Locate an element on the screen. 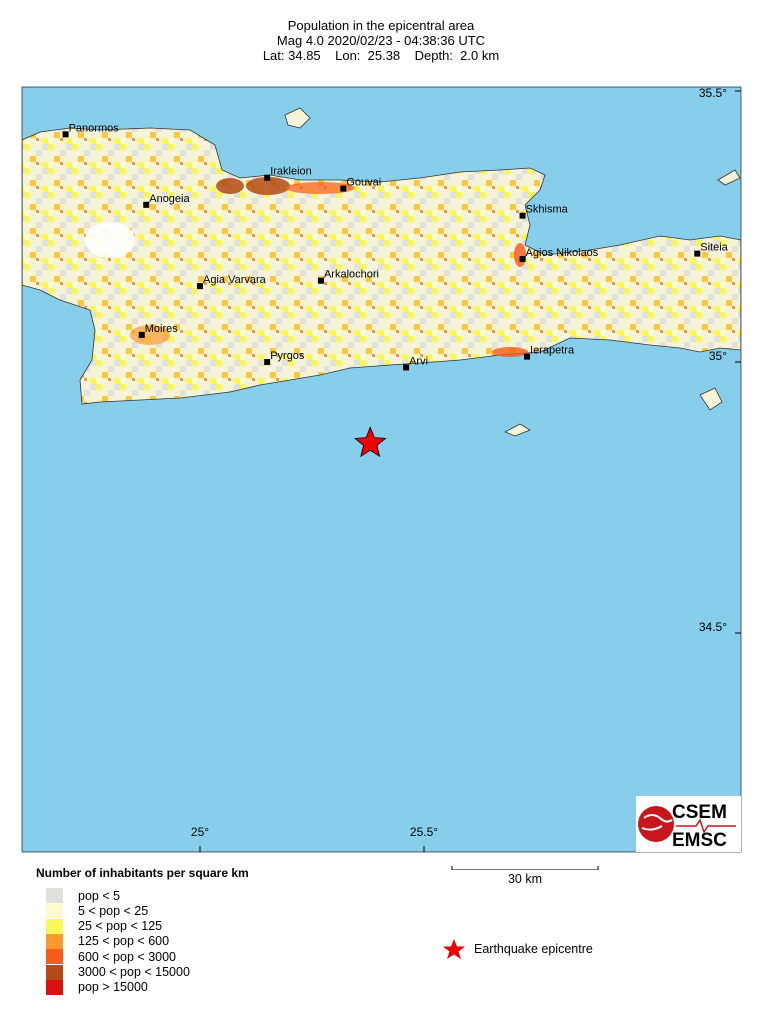 This screenshot has height=1016, width=762. svg-text: EMSC is located at coordinates (699, 840).